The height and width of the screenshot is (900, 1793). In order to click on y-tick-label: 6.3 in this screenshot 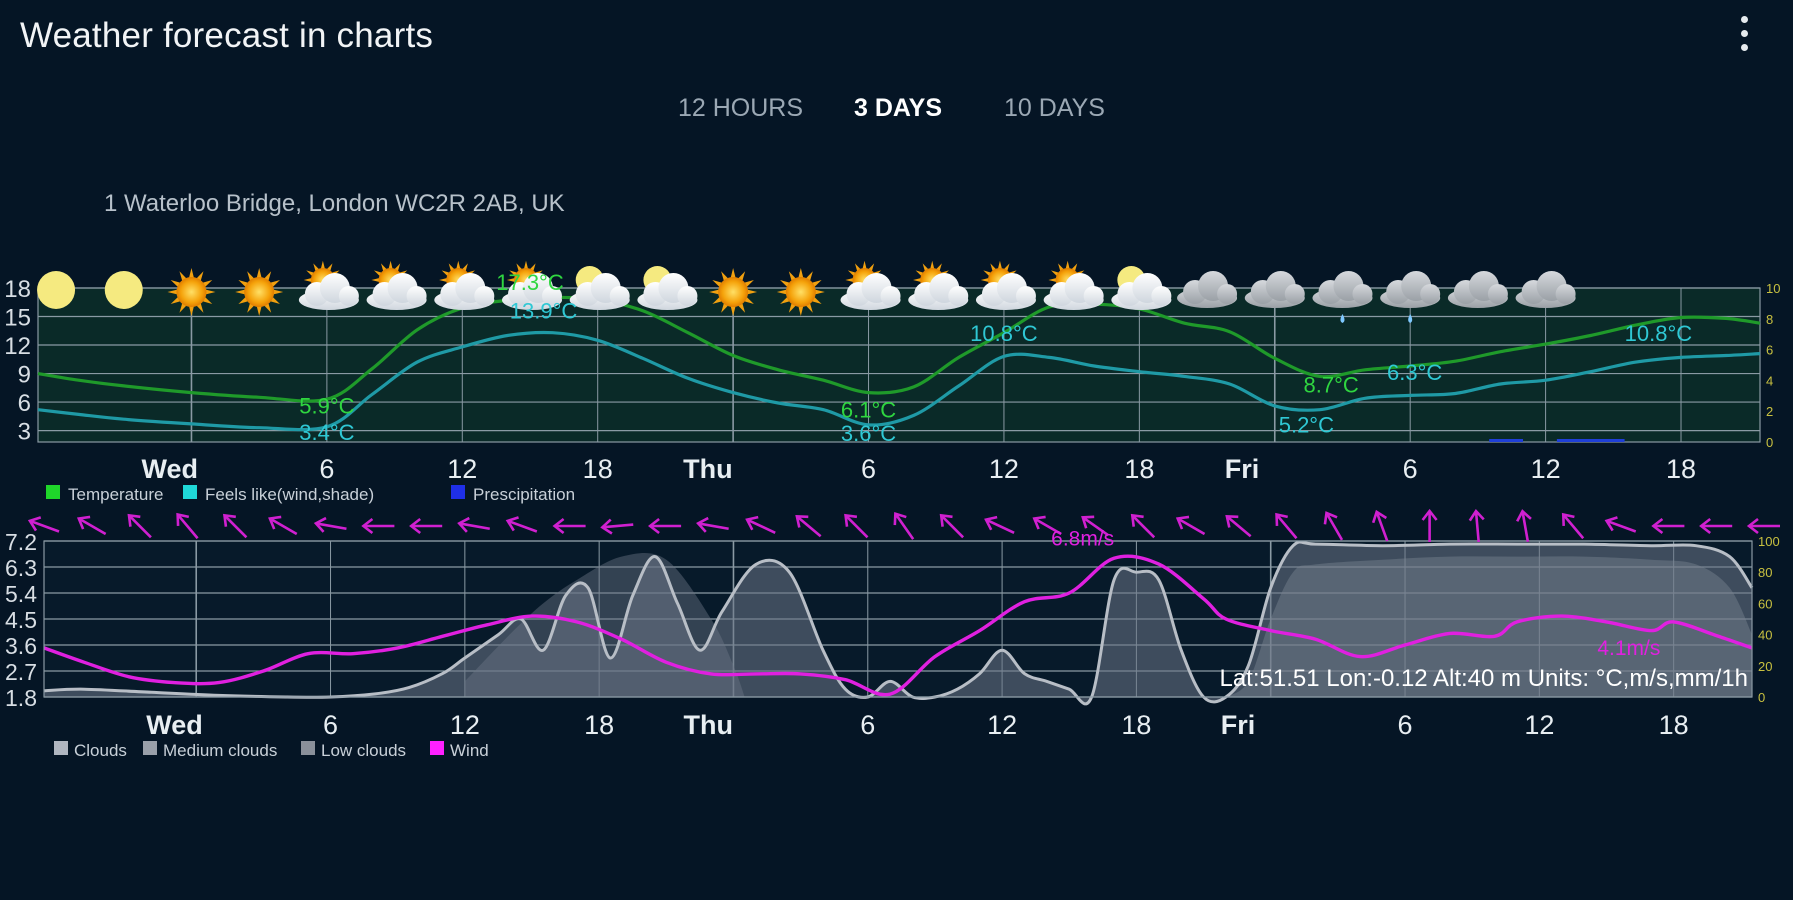, I will do `click(21, 568)`.